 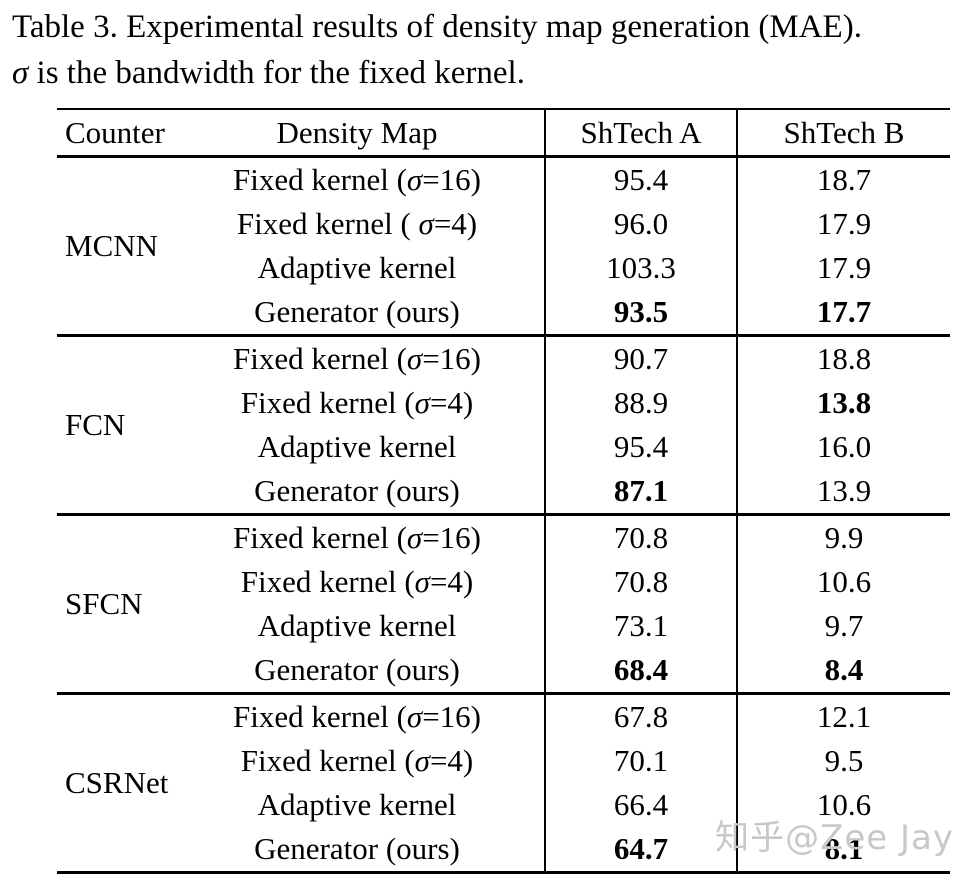 What do you see at coordinates (640, 716) in the screenshot?
I see `shtech-a-cell: 67.8` at bounding box center [640, 716].